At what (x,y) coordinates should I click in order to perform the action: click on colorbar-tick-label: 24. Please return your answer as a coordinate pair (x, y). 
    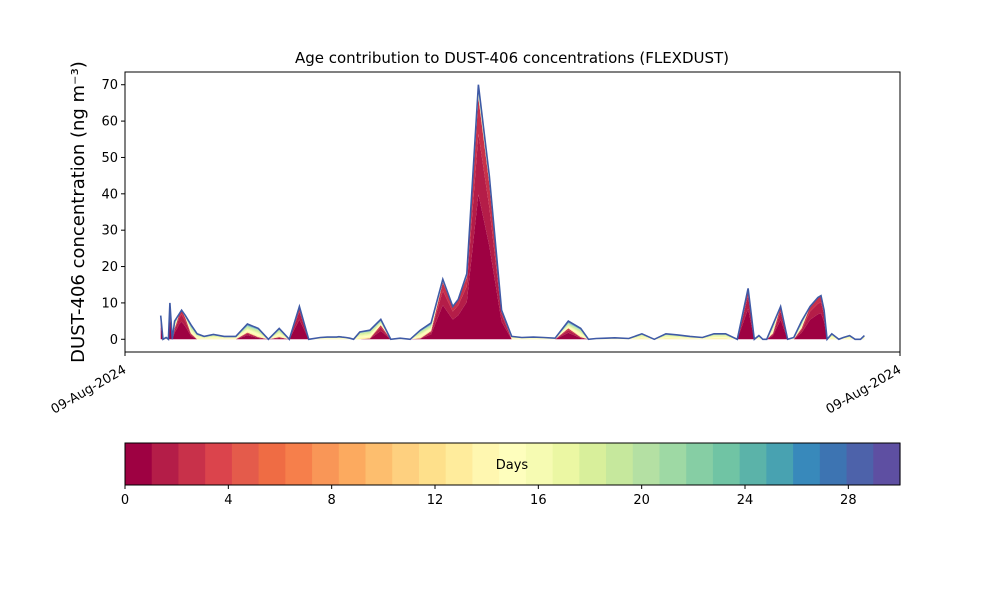
    Looking at the image, I should click on (745, 500).